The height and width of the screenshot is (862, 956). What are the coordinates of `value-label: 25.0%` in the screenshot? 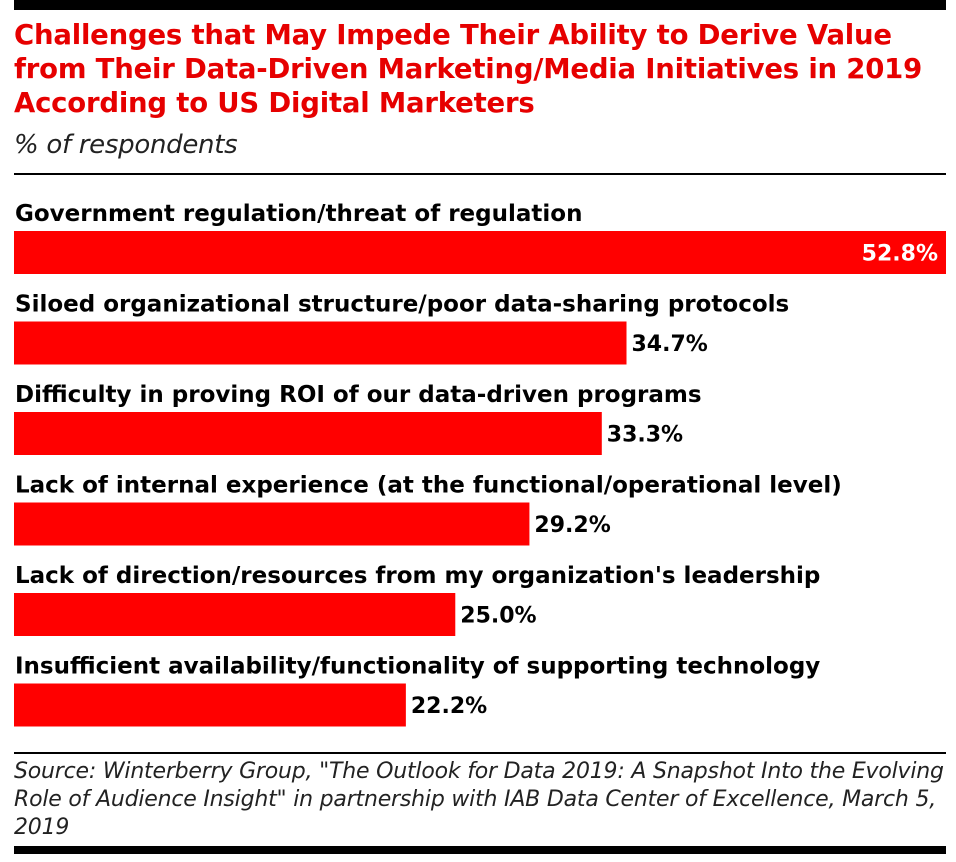 It's located at (498, 616).